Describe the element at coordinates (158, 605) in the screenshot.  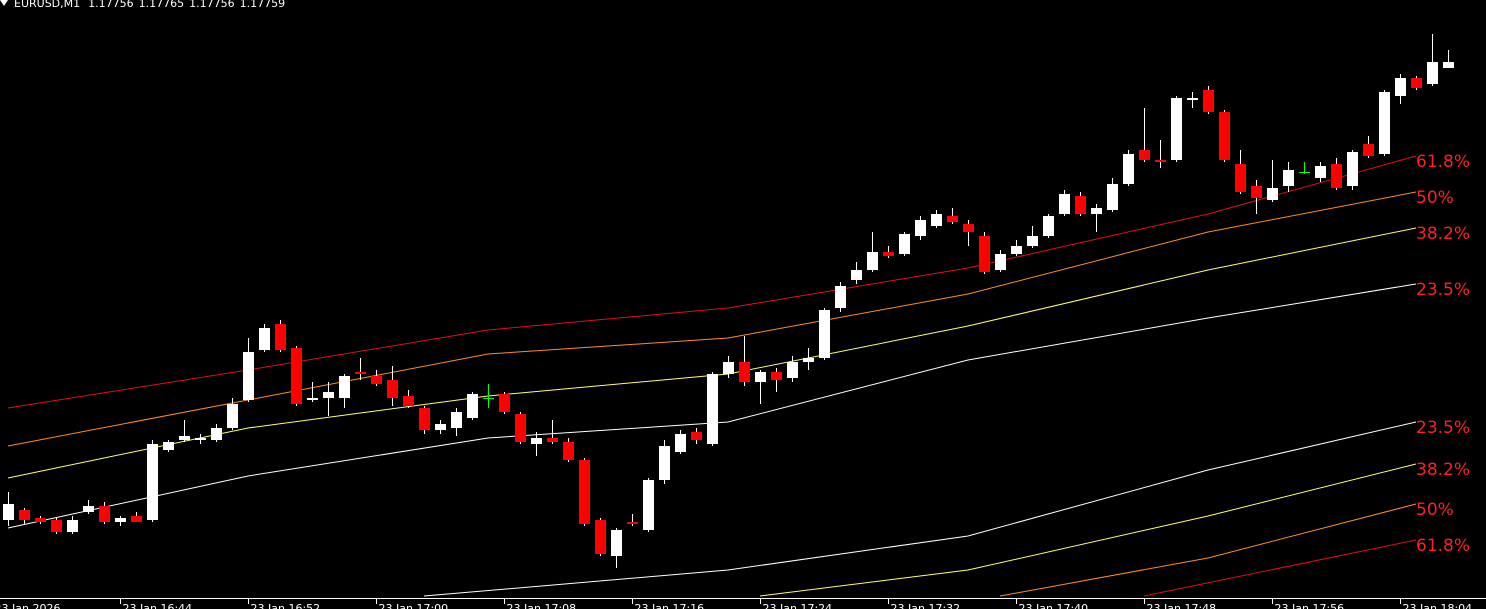
I see `x-tick-label: 23 Jan 16:44` at that location.